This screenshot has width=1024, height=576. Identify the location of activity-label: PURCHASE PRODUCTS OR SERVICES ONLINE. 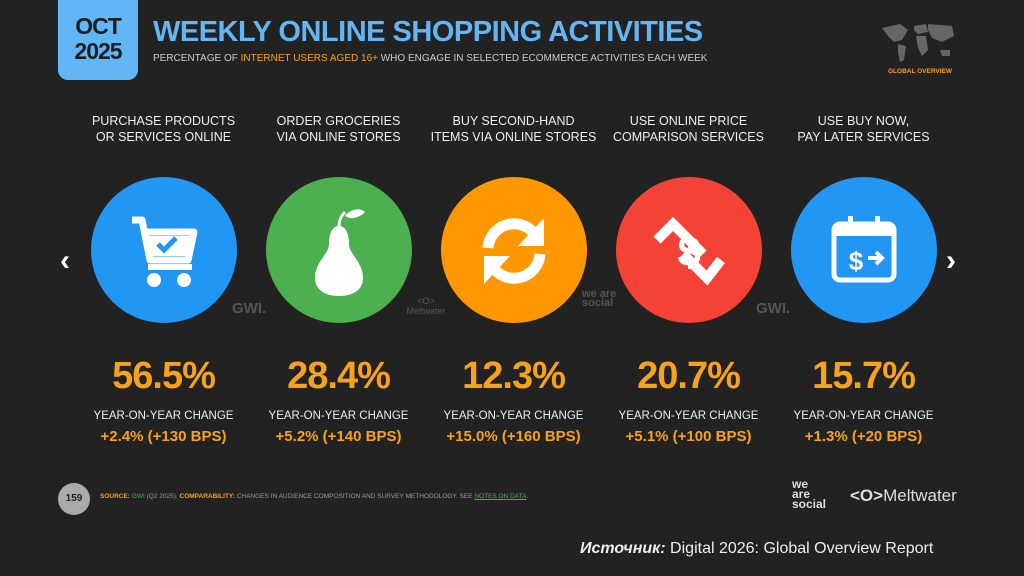
(163, 129).